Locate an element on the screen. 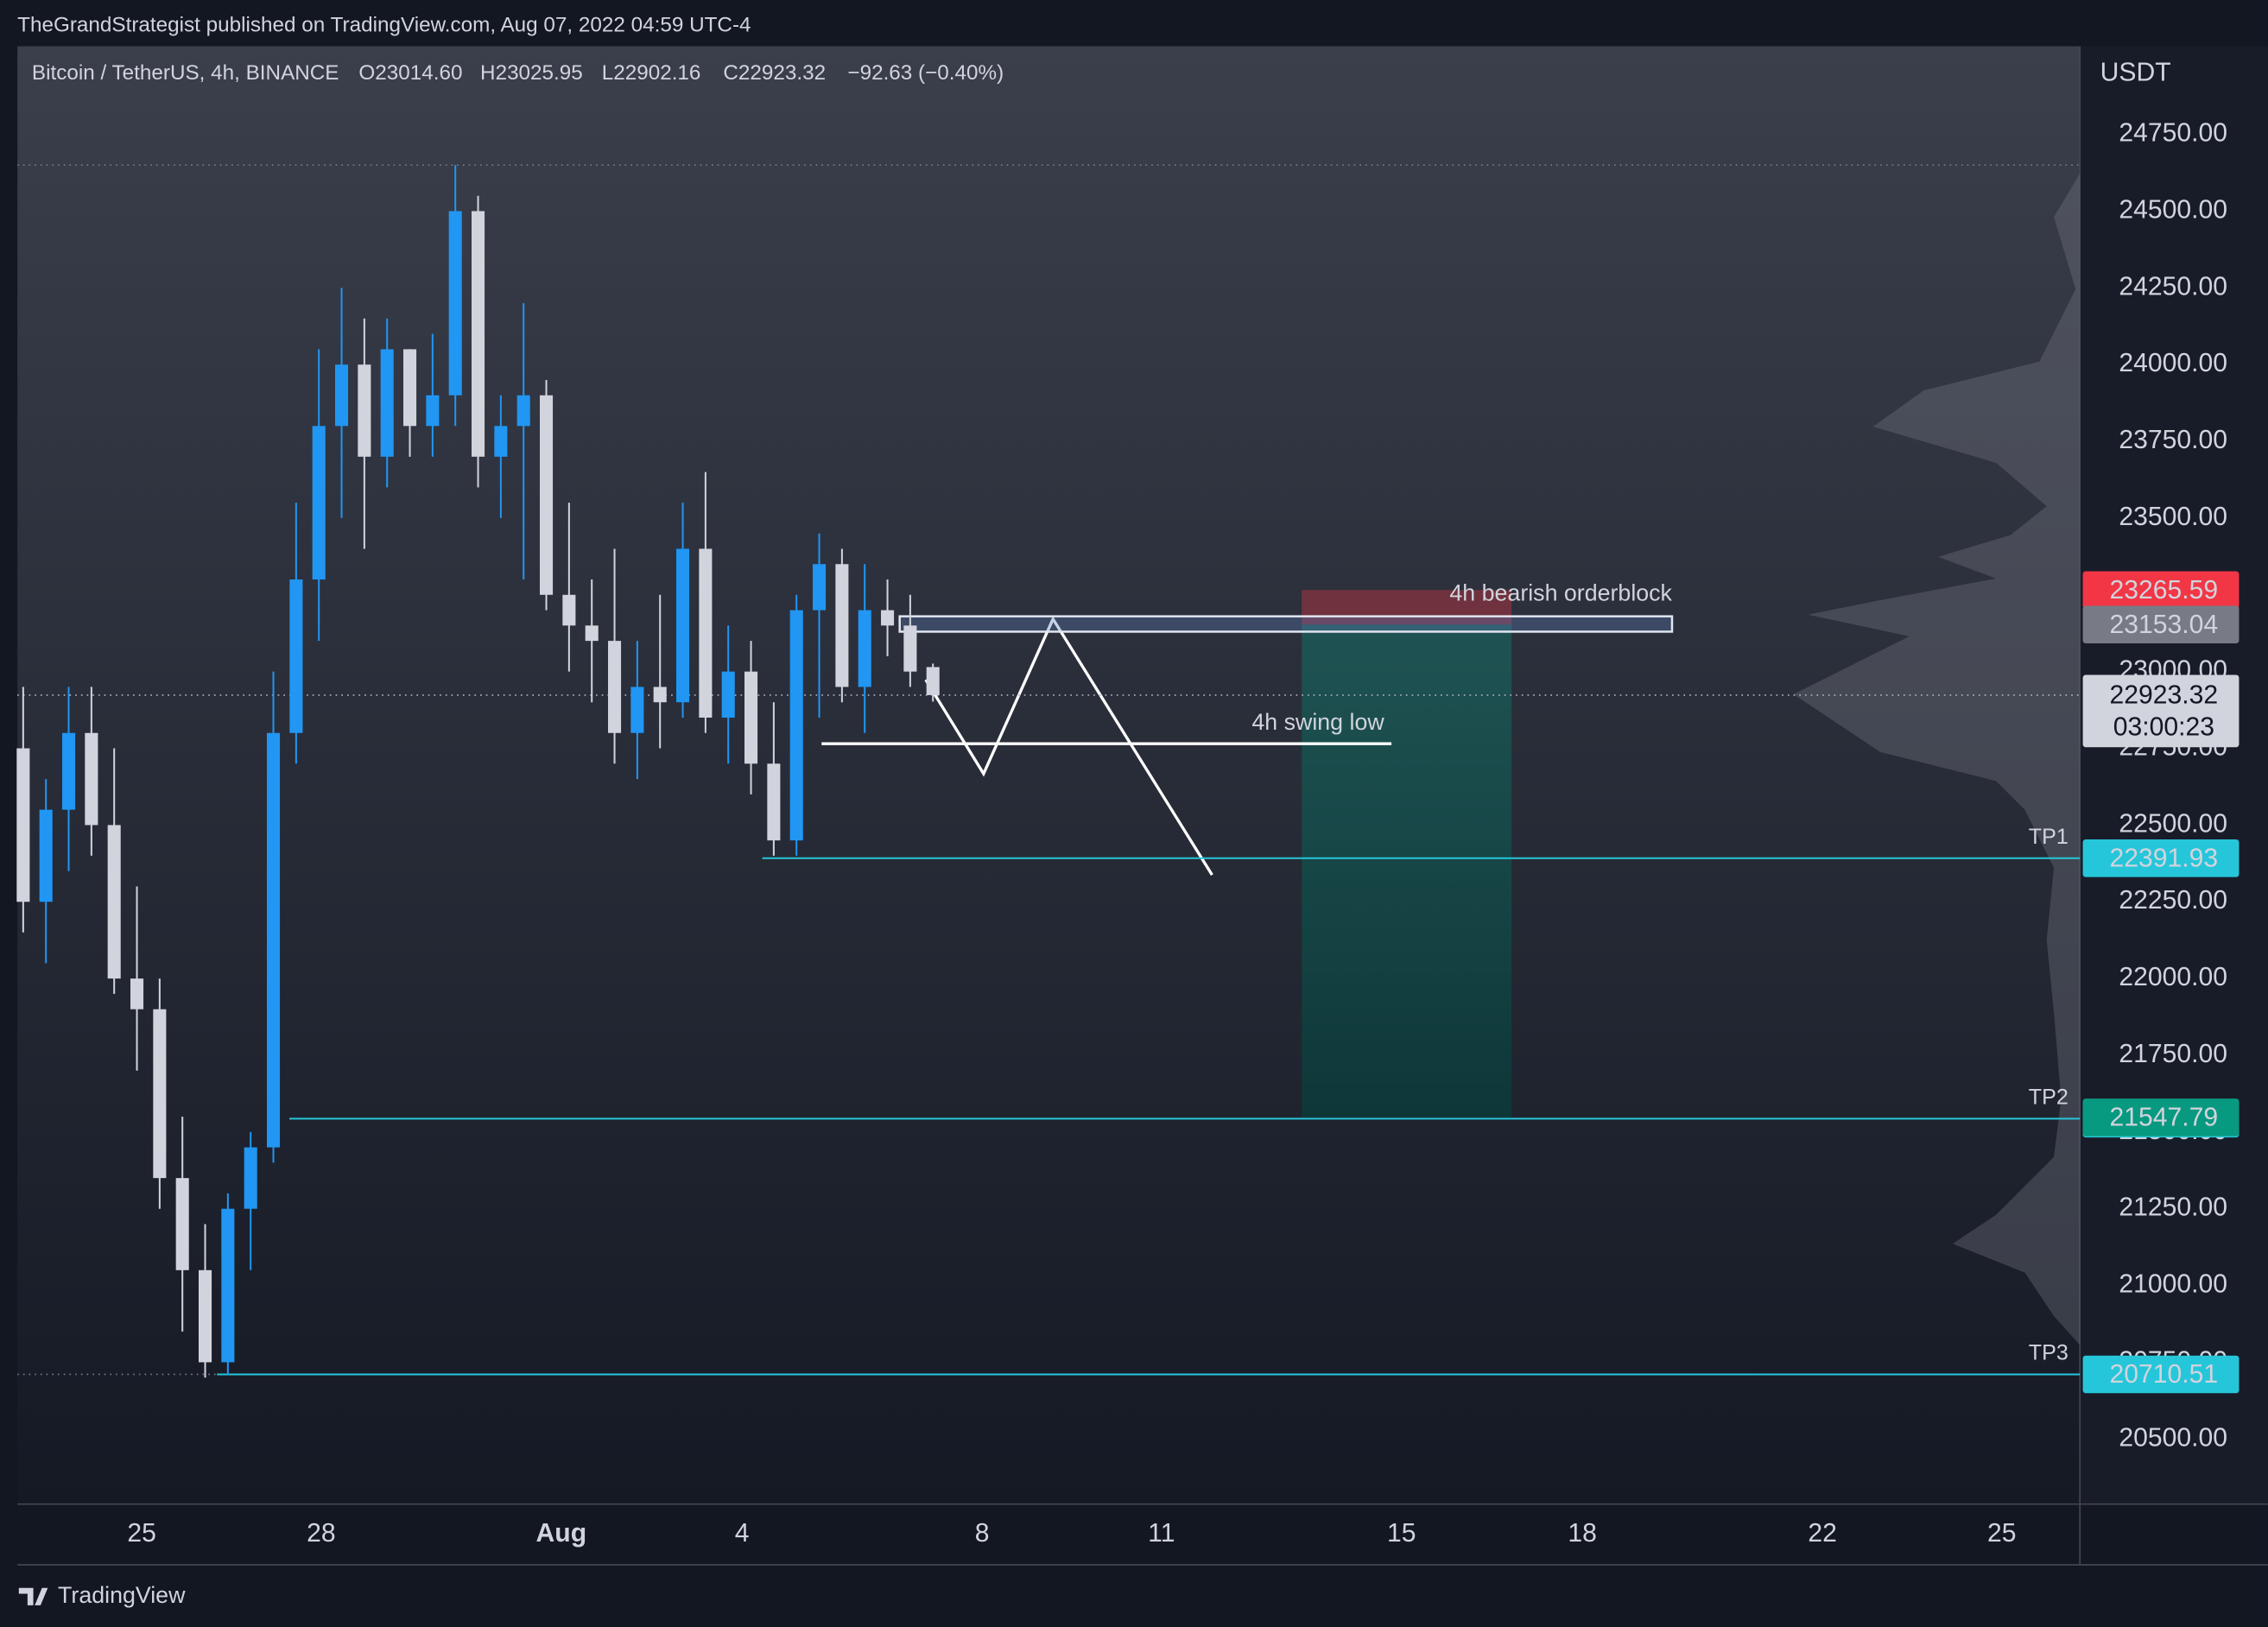 This screenshot has width=2268, height=1627. x-tick-label: 8 is located at coordinates (982, 1533).